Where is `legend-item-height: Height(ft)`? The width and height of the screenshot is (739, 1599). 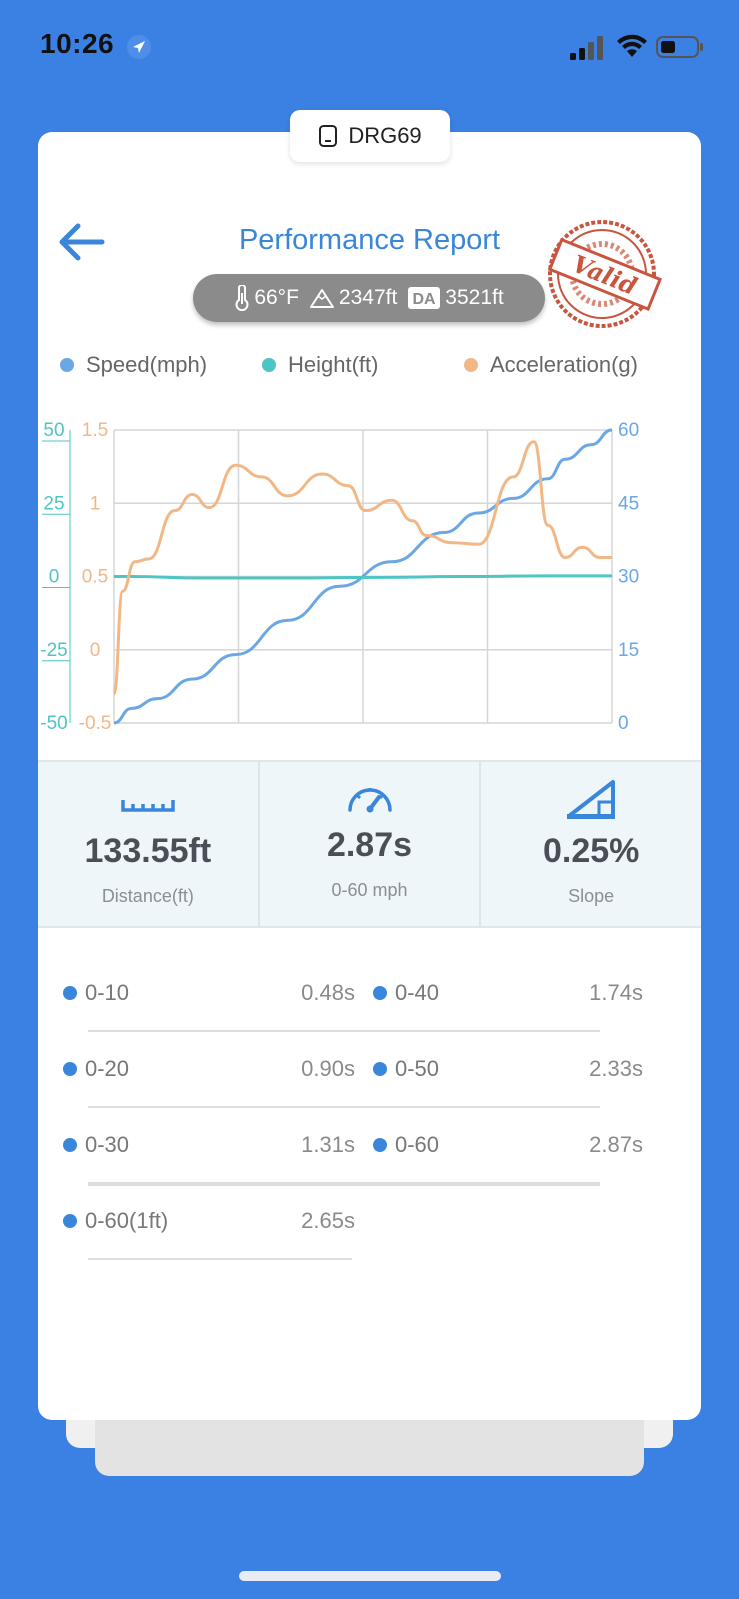 legend-item-height: Height(ft) is located at coordinates (320, 365).